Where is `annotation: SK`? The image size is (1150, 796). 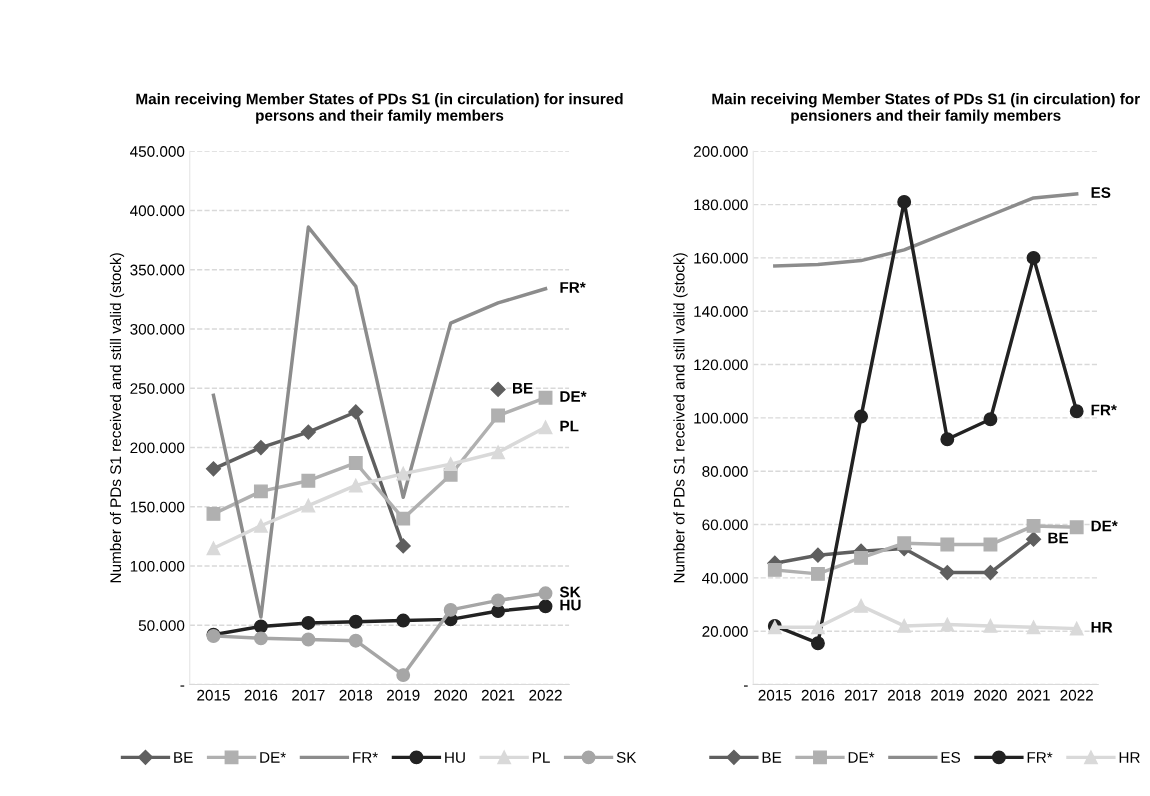 annotation: SK is located at coordinates (570, 592).